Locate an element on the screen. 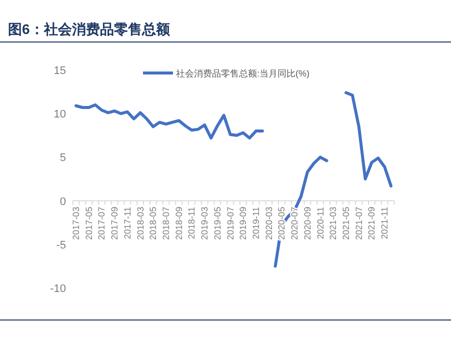 The image size is (451, 339). x-tick-label: 2021-07 is located at coordinates (359, 223).